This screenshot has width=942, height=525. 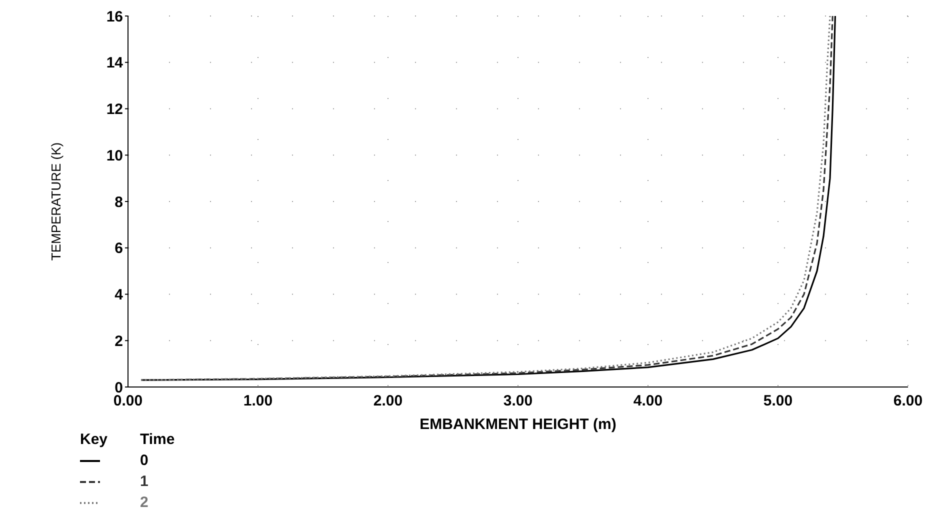 I want to click on y-tick-label: 10, so click(x=114, y=155).